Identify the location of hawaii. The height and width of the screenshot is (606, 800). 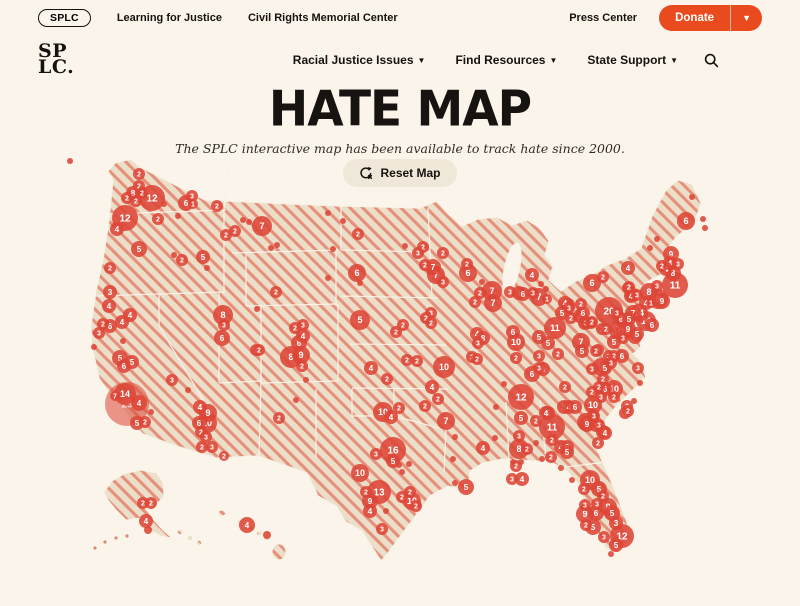
(252, 535).